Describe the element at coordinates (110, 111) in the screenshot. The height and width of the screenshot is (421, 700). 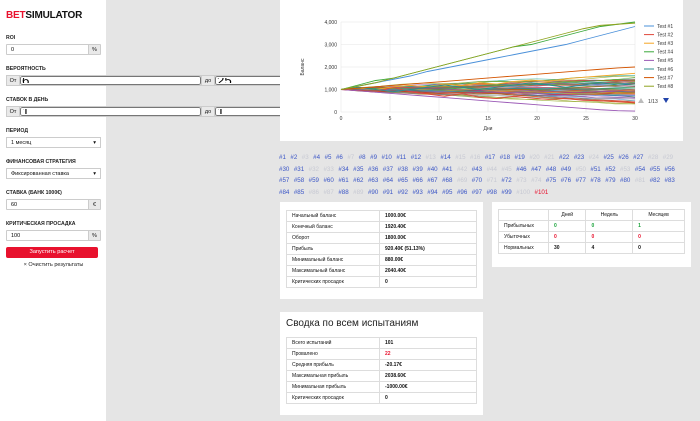
I see `bets-from-input` at that location.